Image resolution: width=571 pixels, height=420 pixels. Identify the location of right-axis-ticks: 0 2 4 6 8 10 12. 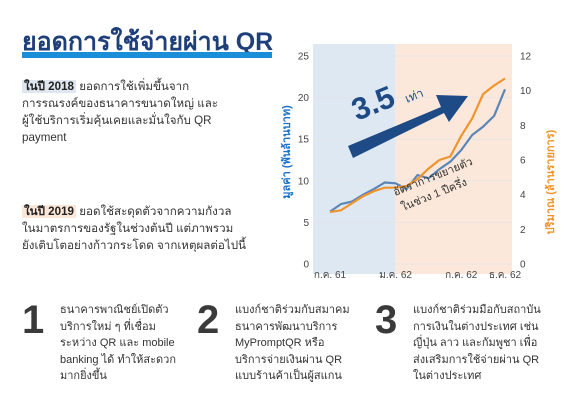
(526, 161).